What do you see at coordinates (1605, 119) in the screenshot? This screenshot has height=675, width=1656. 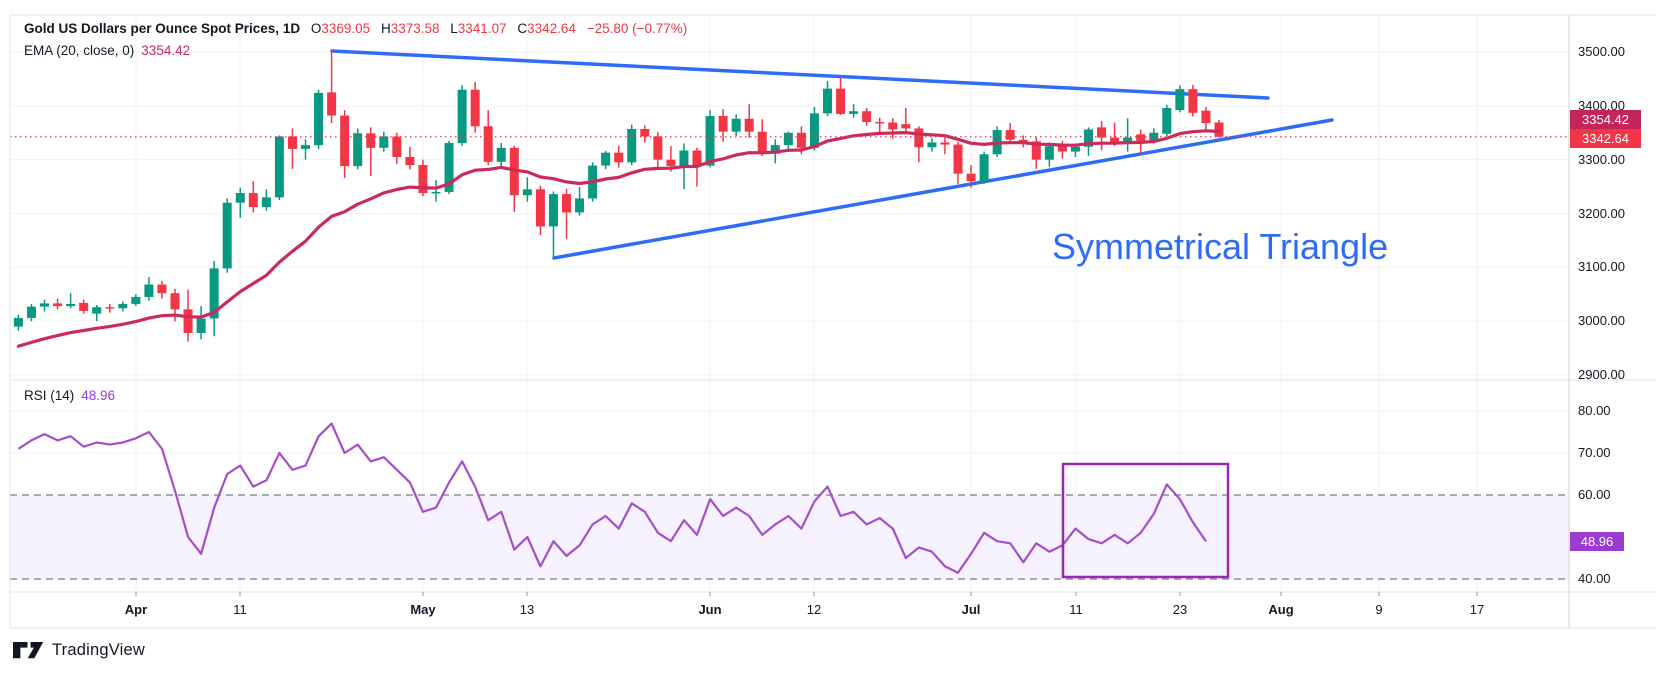 I see `axis-price-badge: 3354.42` at bounding box center [1605, 119].